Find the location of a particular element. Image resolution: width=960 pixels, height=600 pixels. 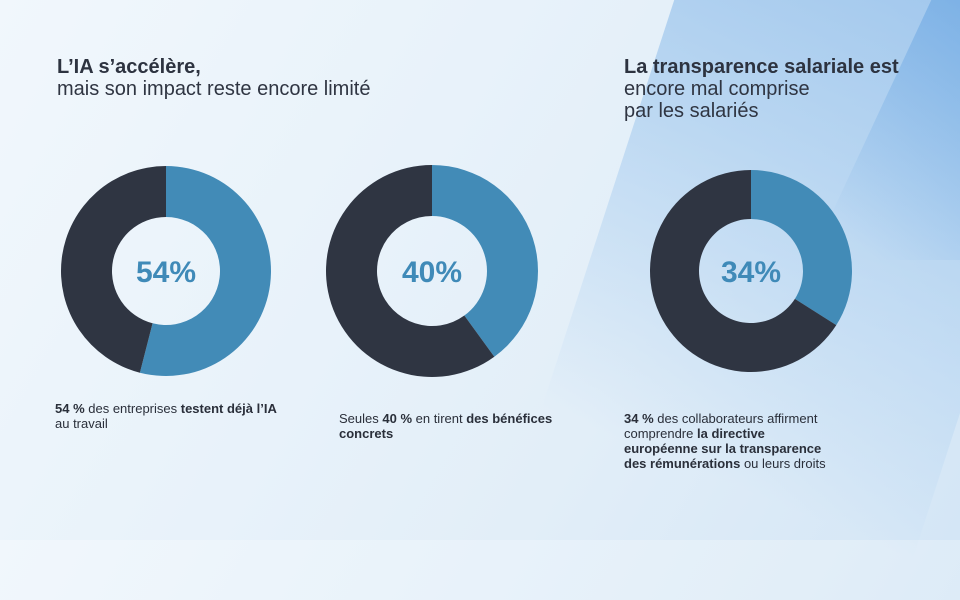

donut-center-label: 40% is located at coordinates (432, 272).